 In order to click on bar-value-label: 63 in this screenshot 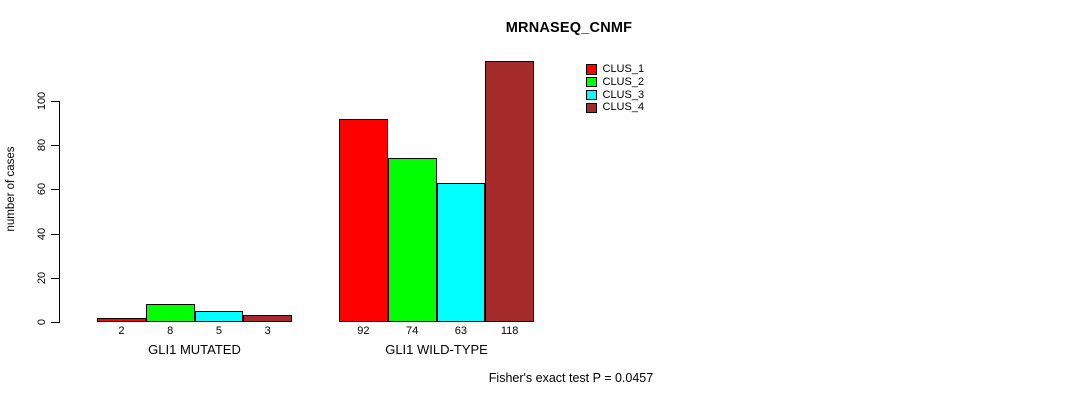, I will do `click(460, 331)`.